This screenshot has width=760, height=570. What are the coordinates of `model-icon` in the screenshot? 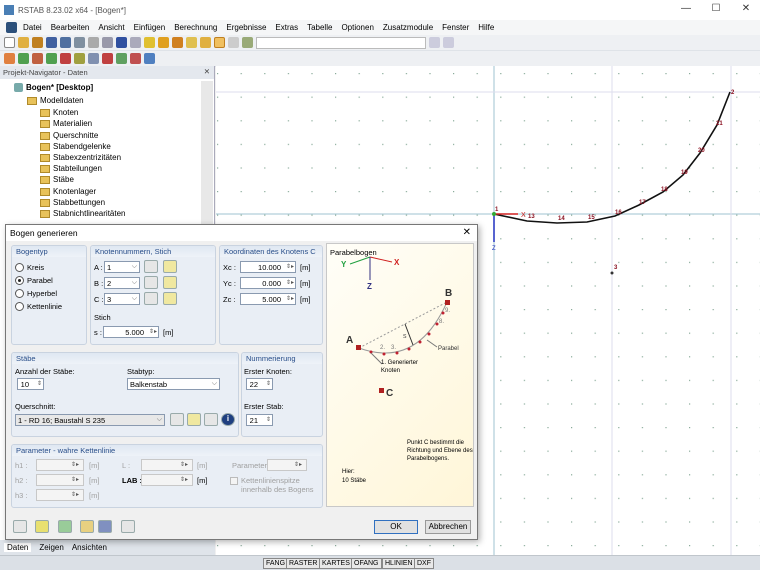 It's located at (51, 42).